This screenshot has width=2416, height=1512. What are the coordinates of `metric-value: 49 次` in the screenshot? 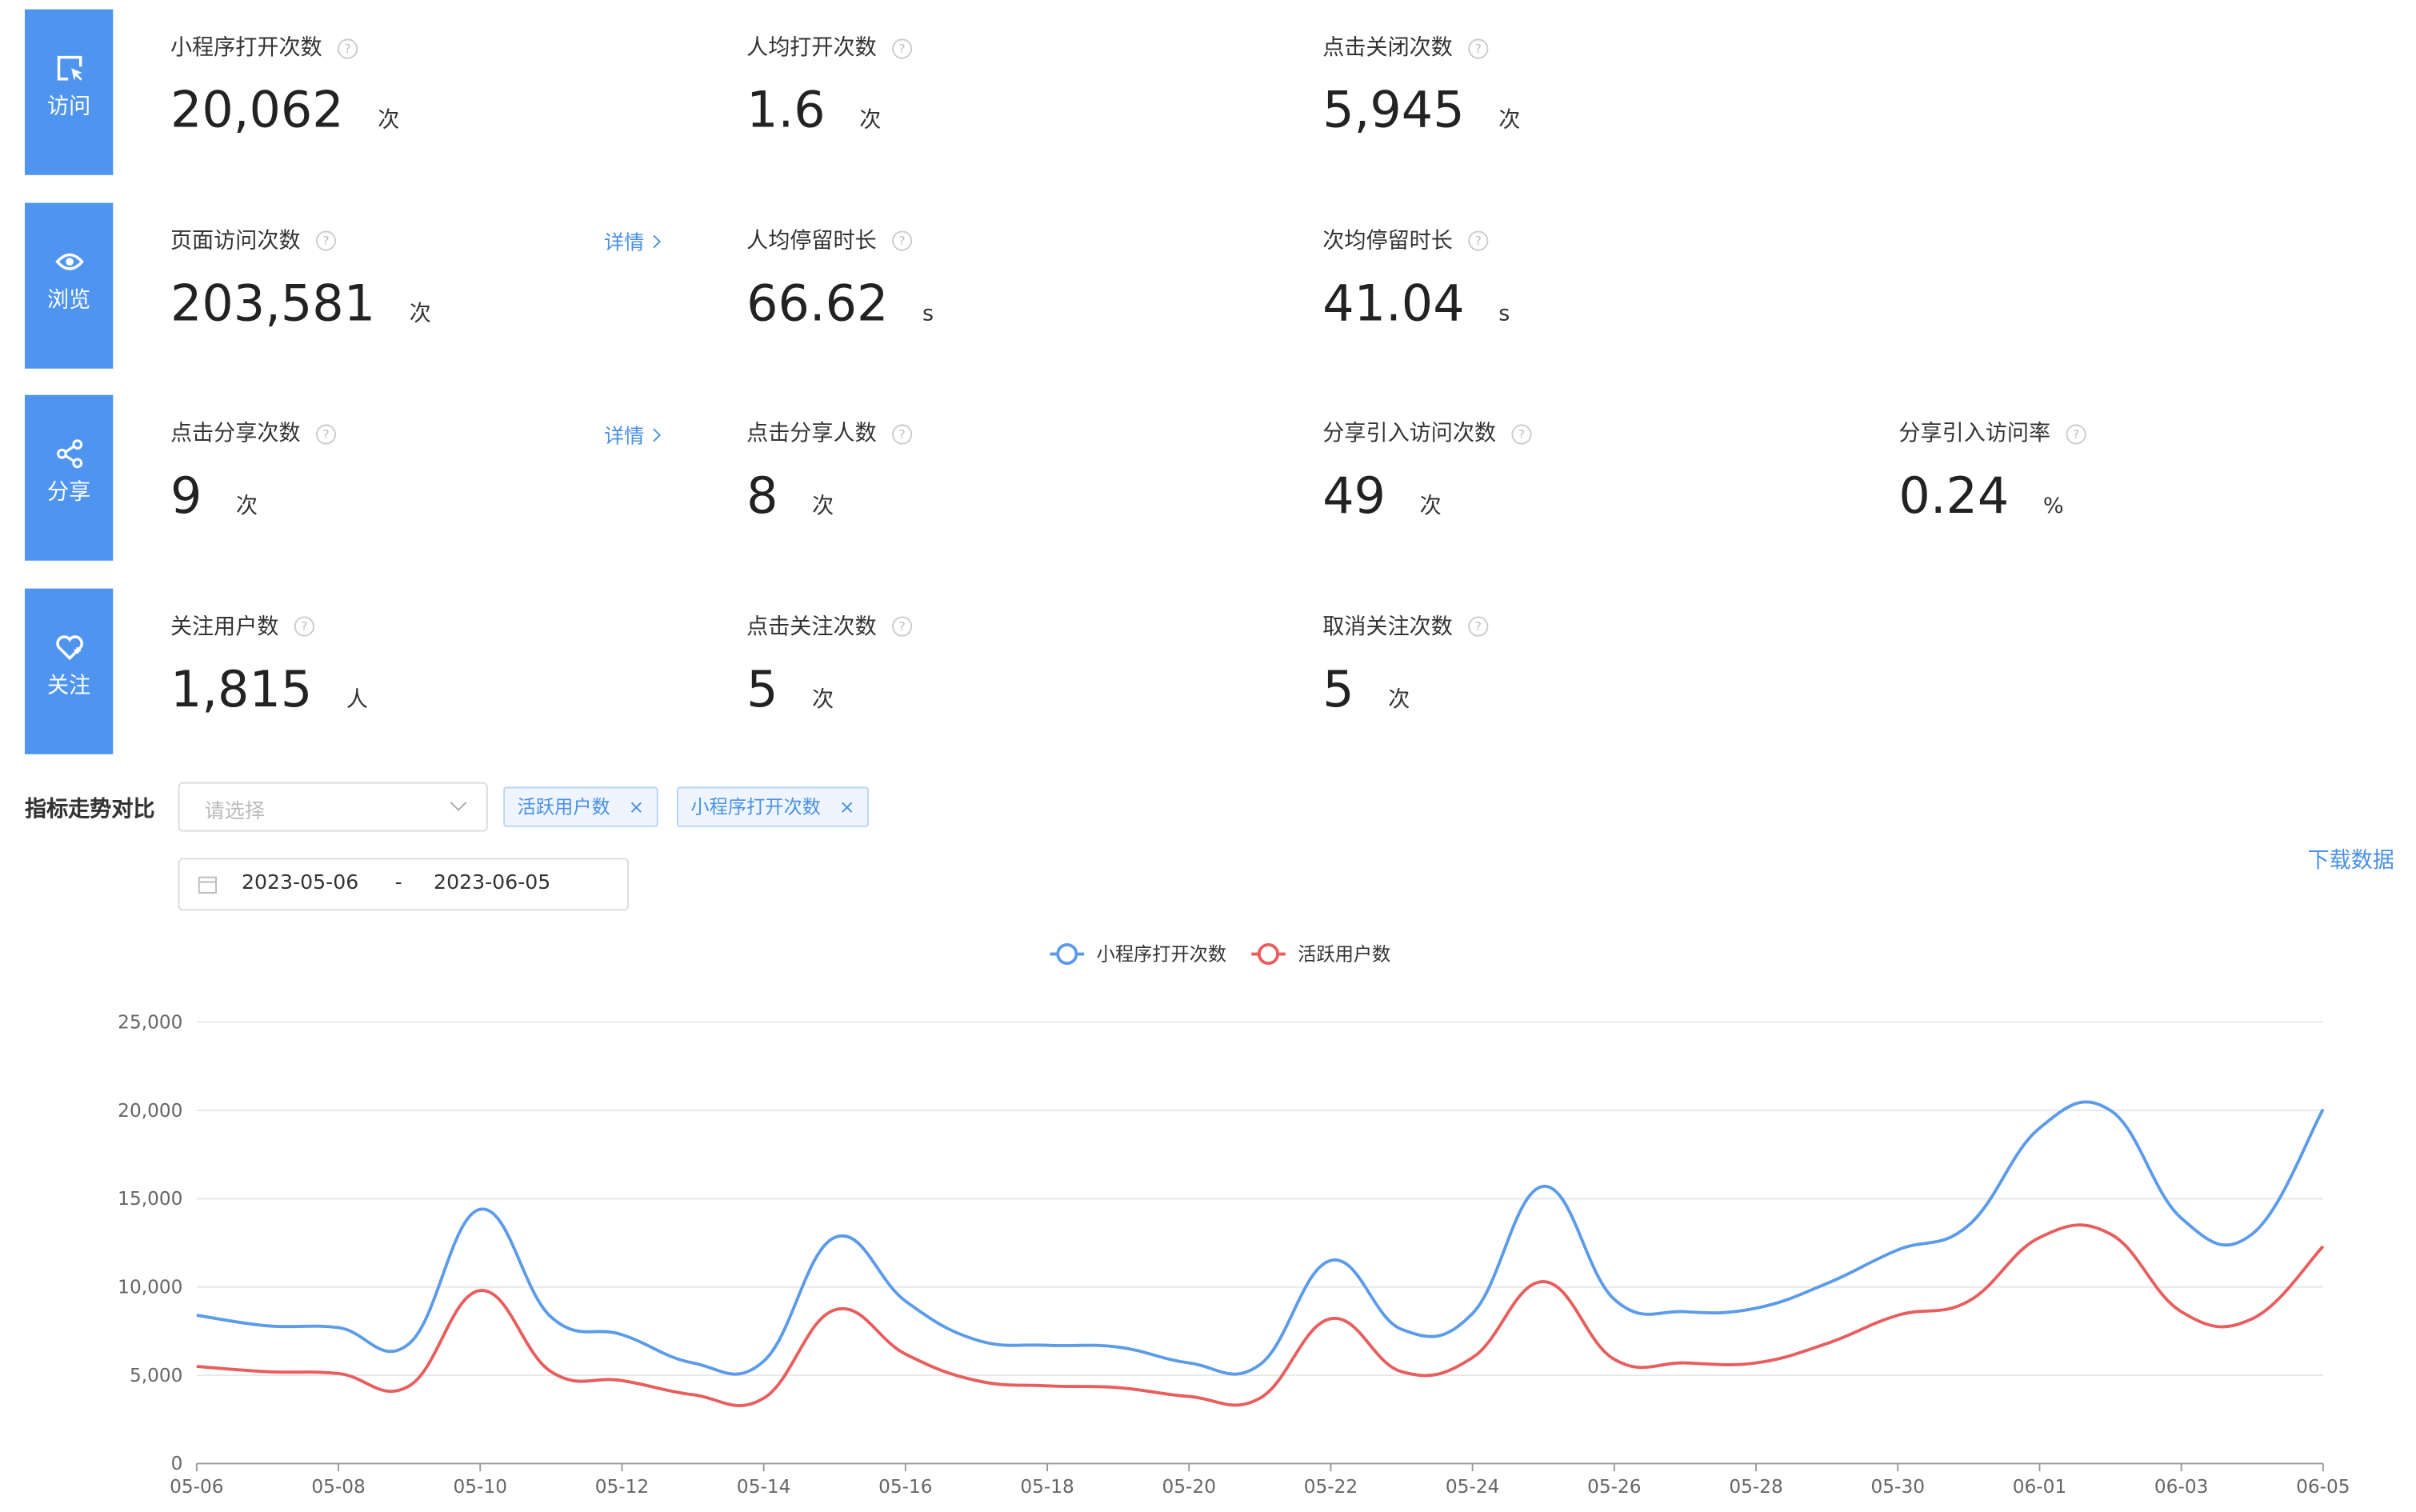 It's located at (1382, 496).